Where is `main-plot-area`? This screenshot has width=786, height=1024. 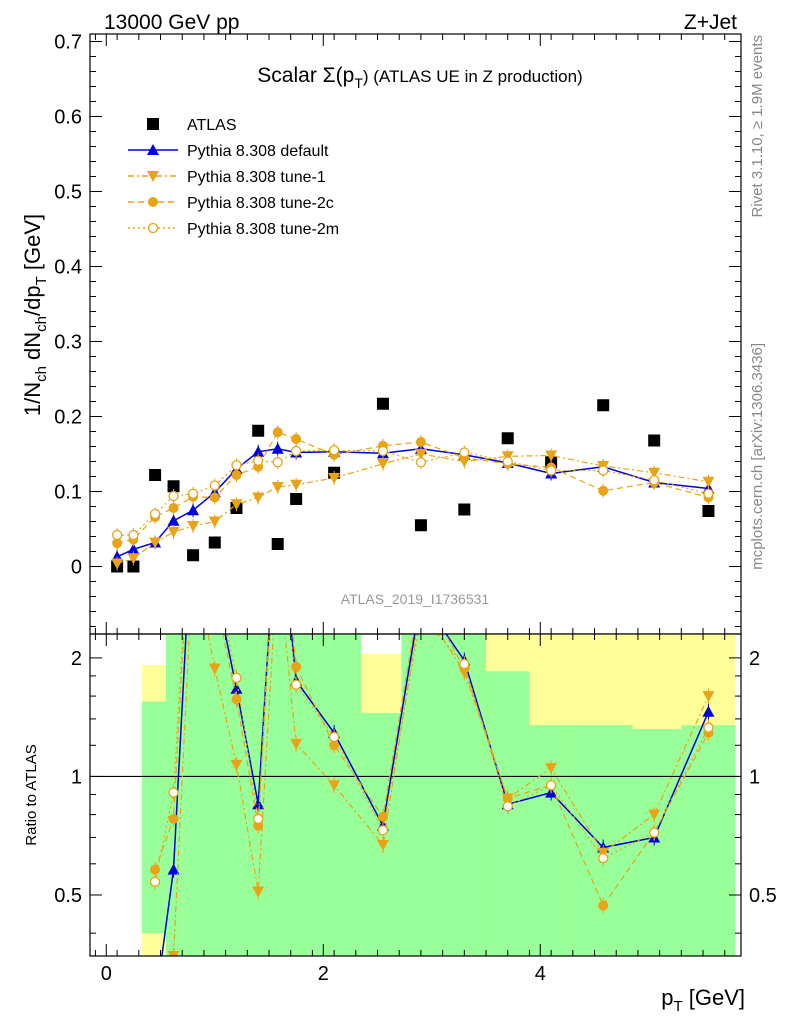
main-plot-area is located at coordinates (413, 485).